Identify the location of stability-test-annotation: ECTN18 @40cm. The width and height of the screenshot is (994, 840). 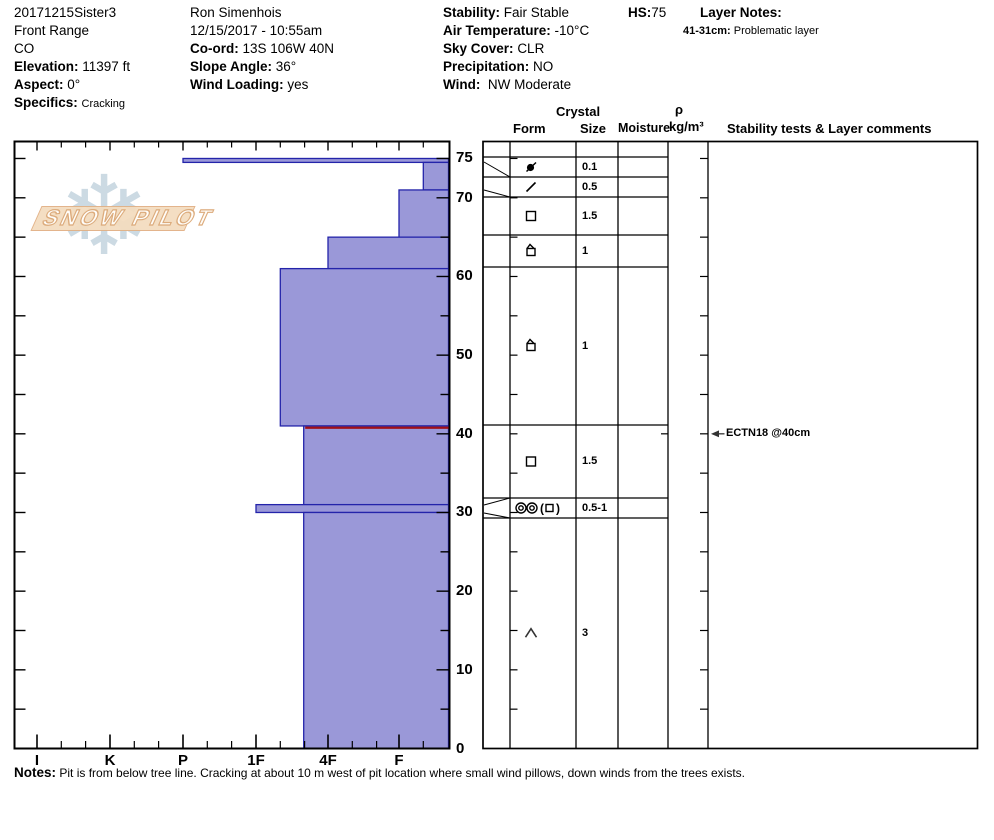
(768, 432).